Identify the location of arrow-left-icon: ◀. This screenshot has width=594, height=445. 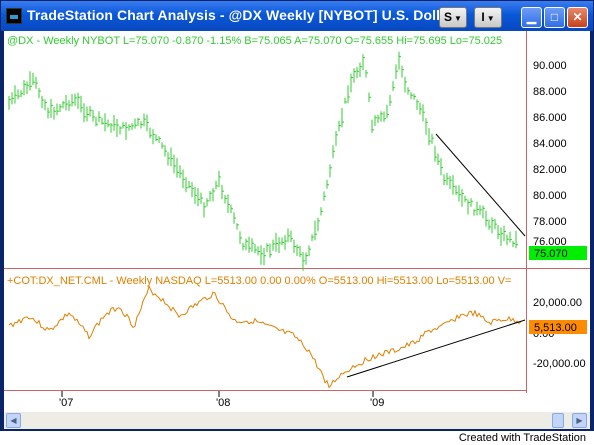
(13, 420).